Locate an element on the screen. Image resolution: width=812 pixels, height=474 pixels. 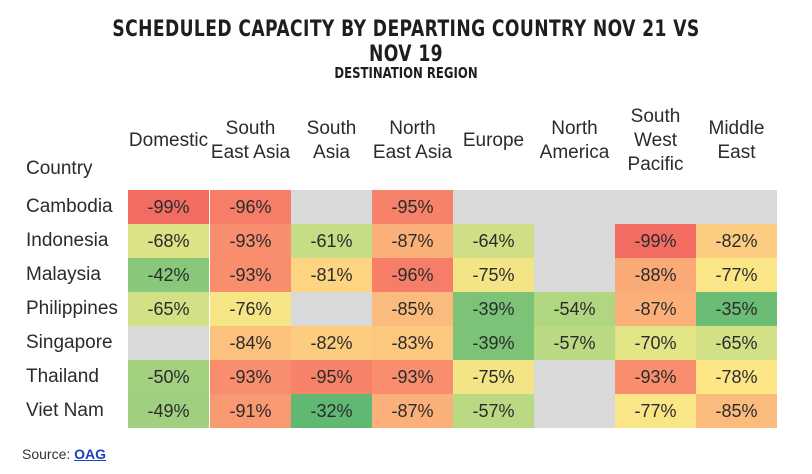
row-label: Singapore is located at coordinates (69, 342).